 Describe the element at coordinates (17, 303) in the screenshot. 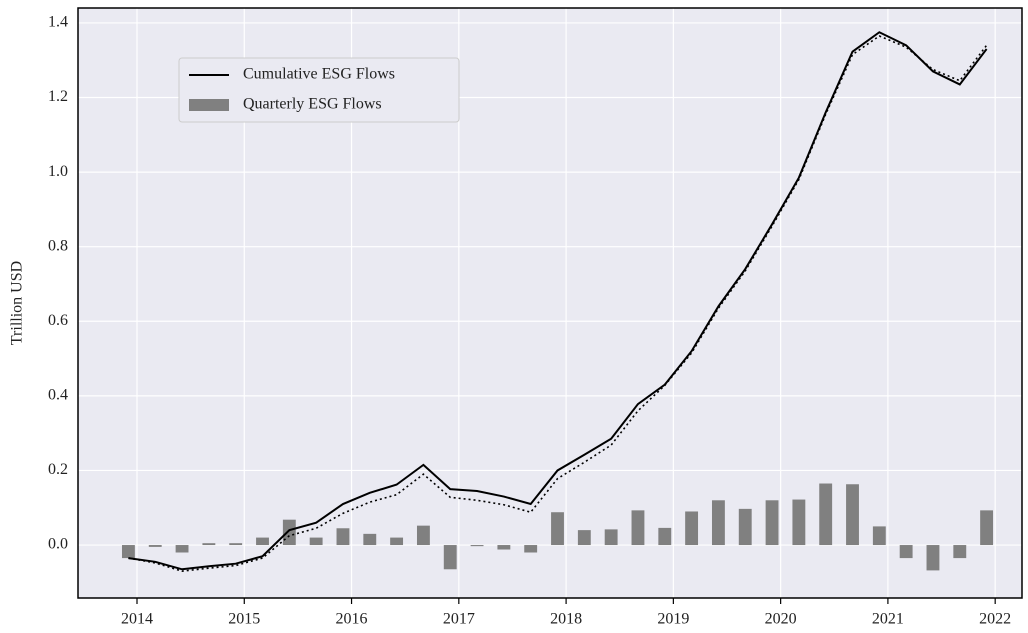

I see `y-axis-label: Trillion USD` at that location.